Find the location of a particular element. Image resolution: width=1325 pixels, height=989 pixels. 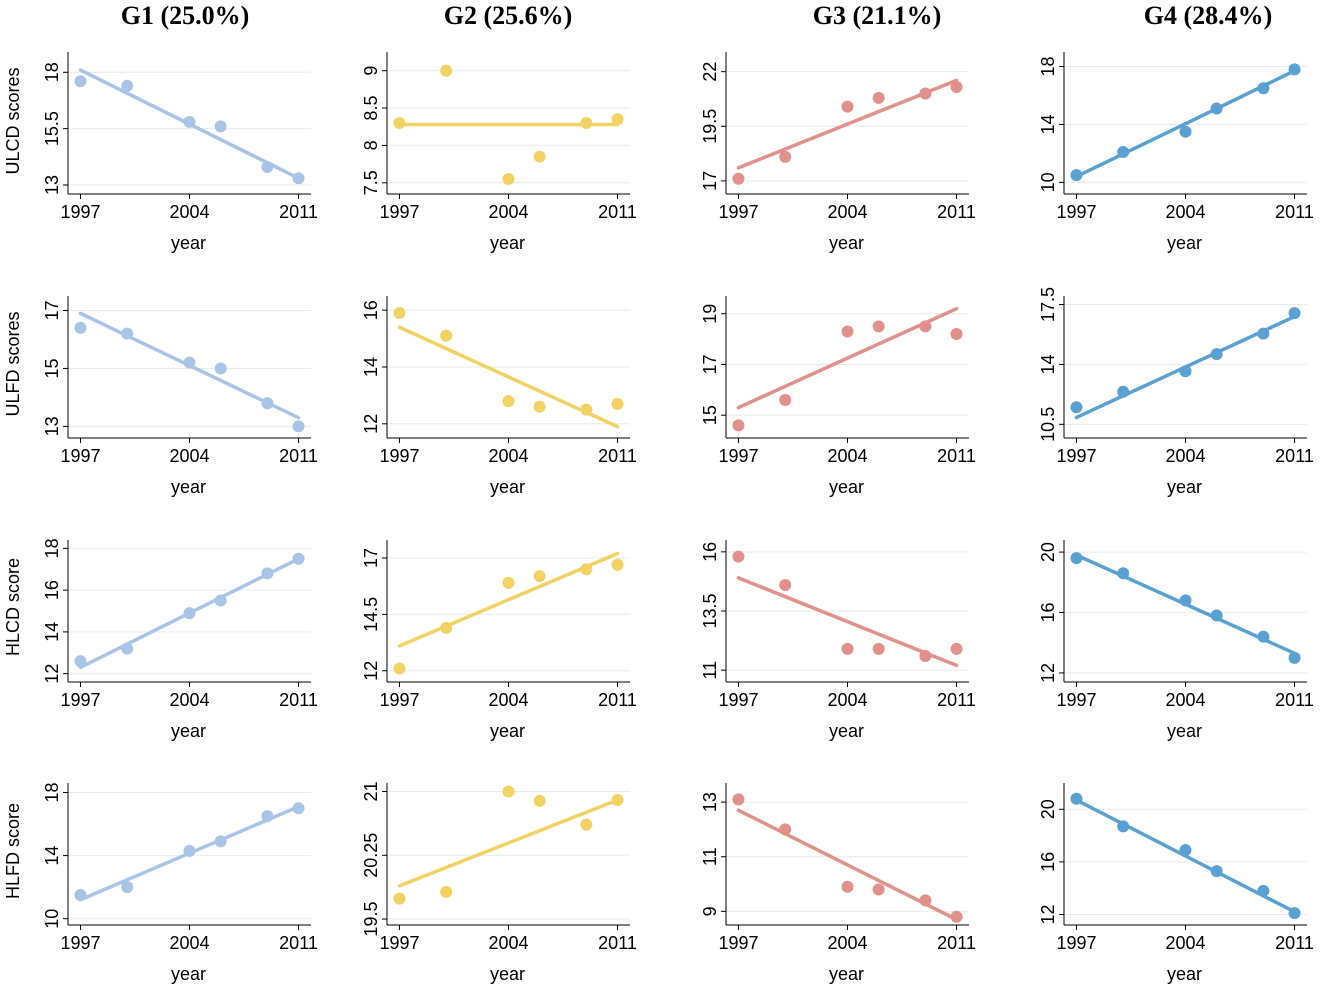

x-tick-label-ulfd-g3-2: 2011 is located at coordinates (956, 456).